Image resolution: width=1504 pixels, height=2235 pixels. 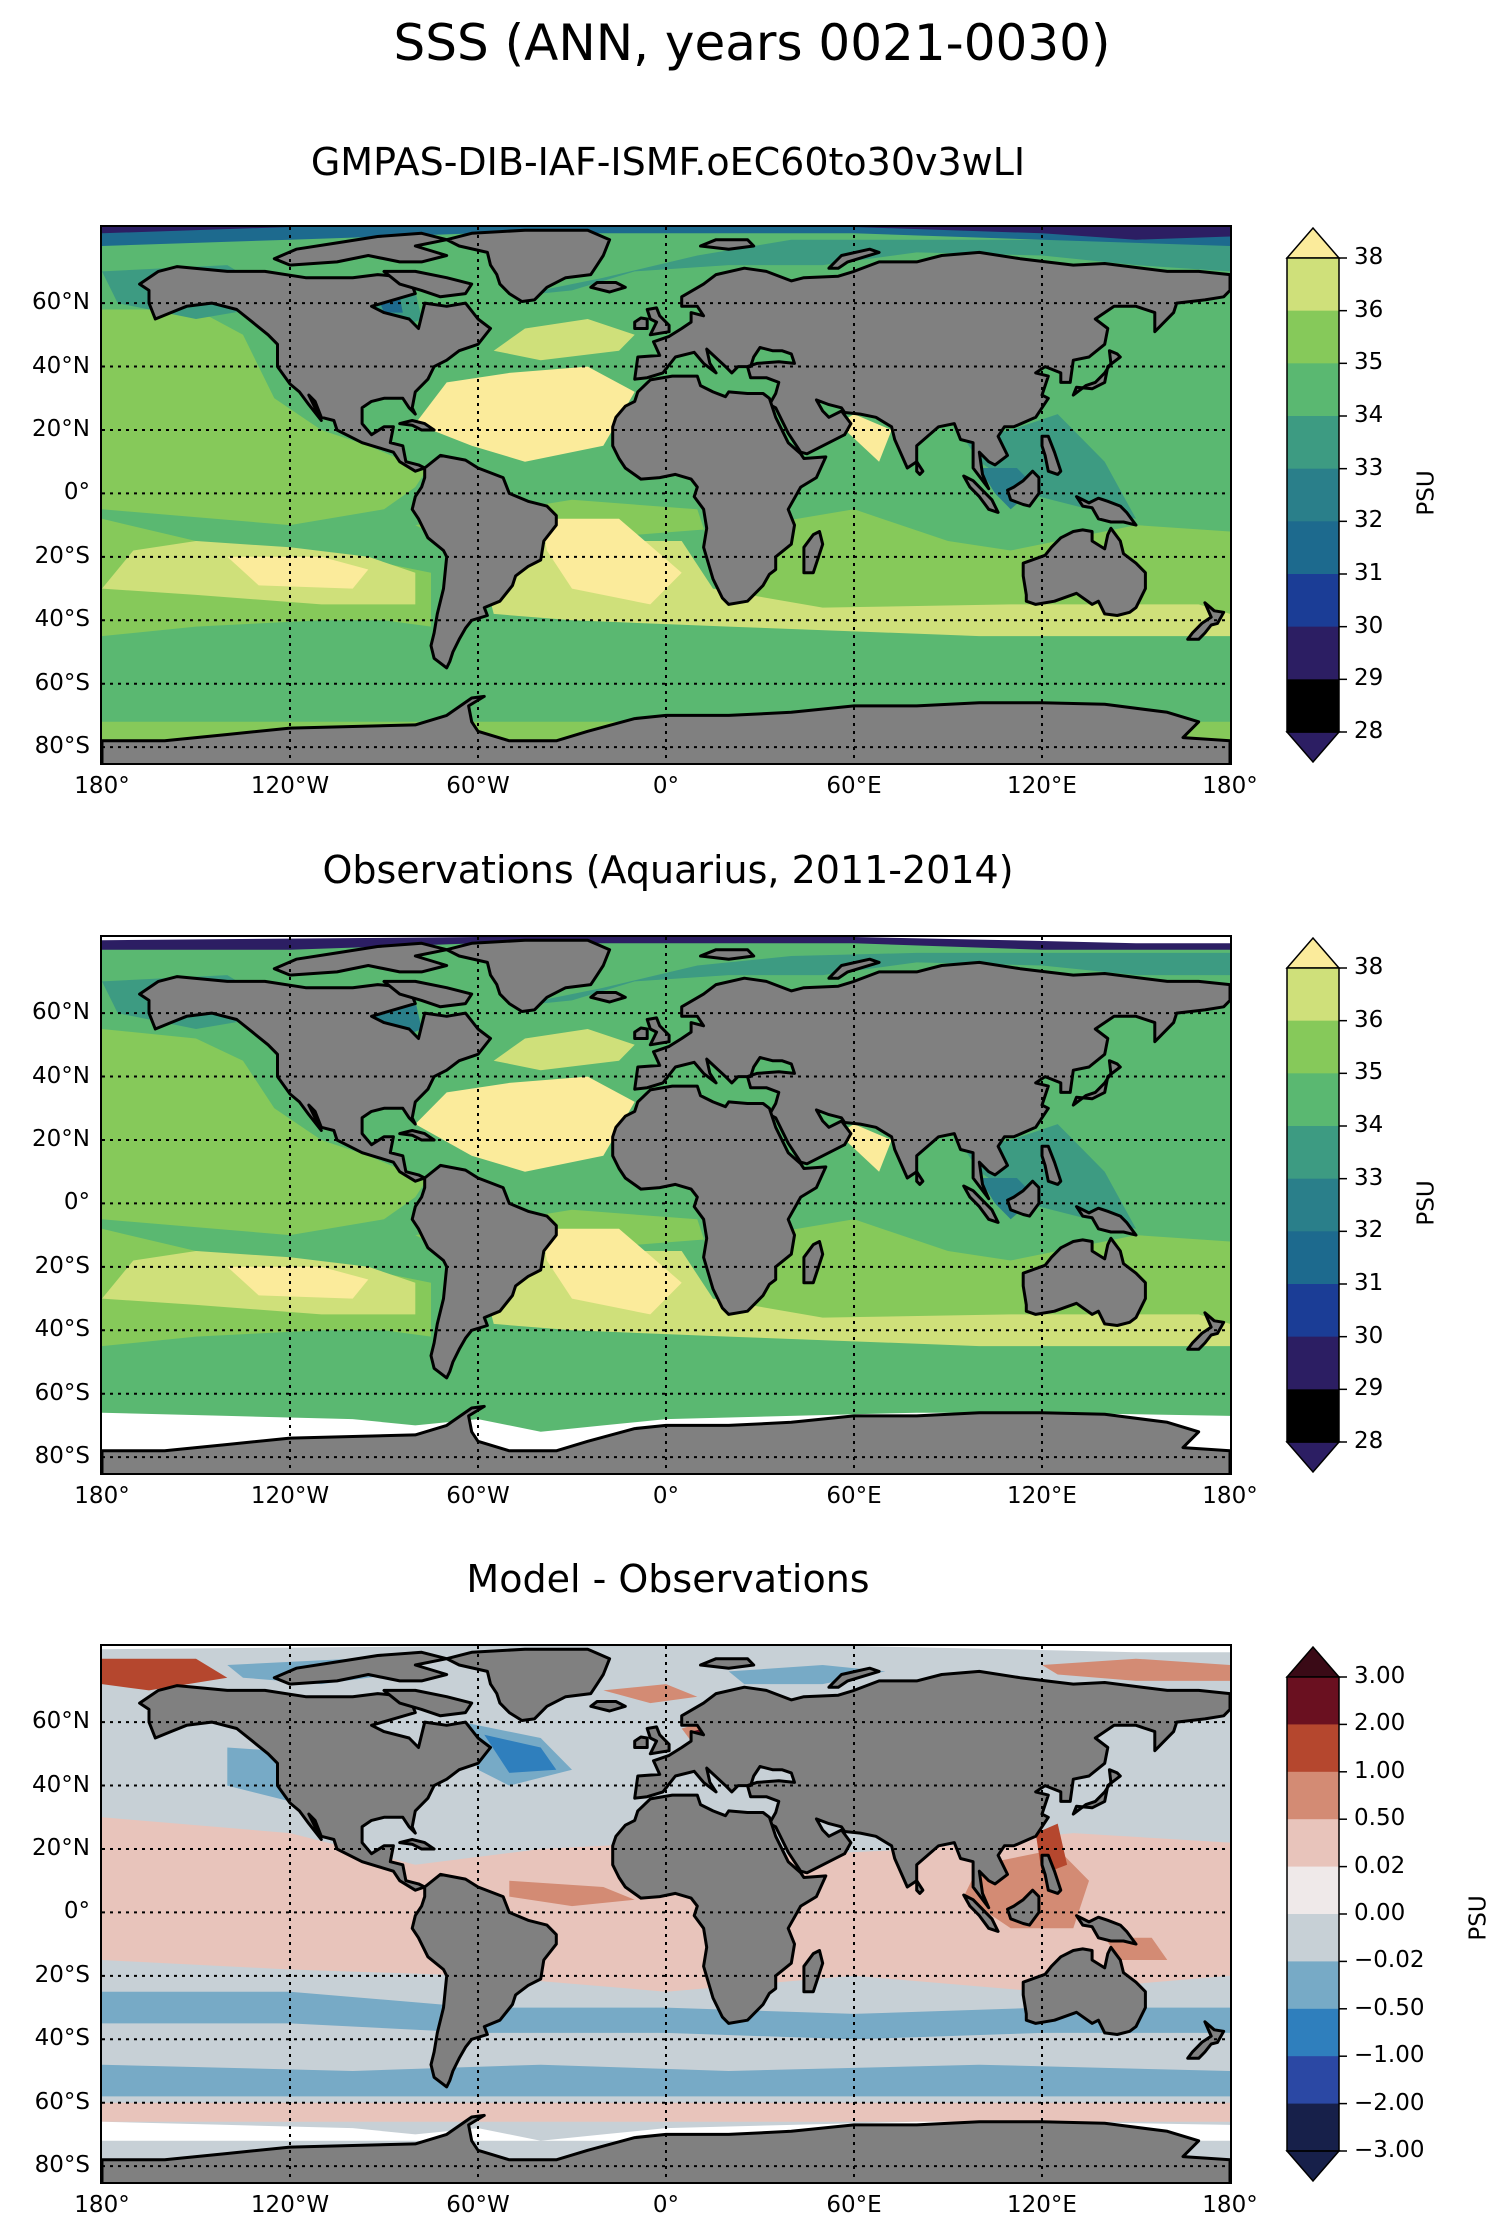 I want to click on land-madagascar, so click(x=813, y=1262).